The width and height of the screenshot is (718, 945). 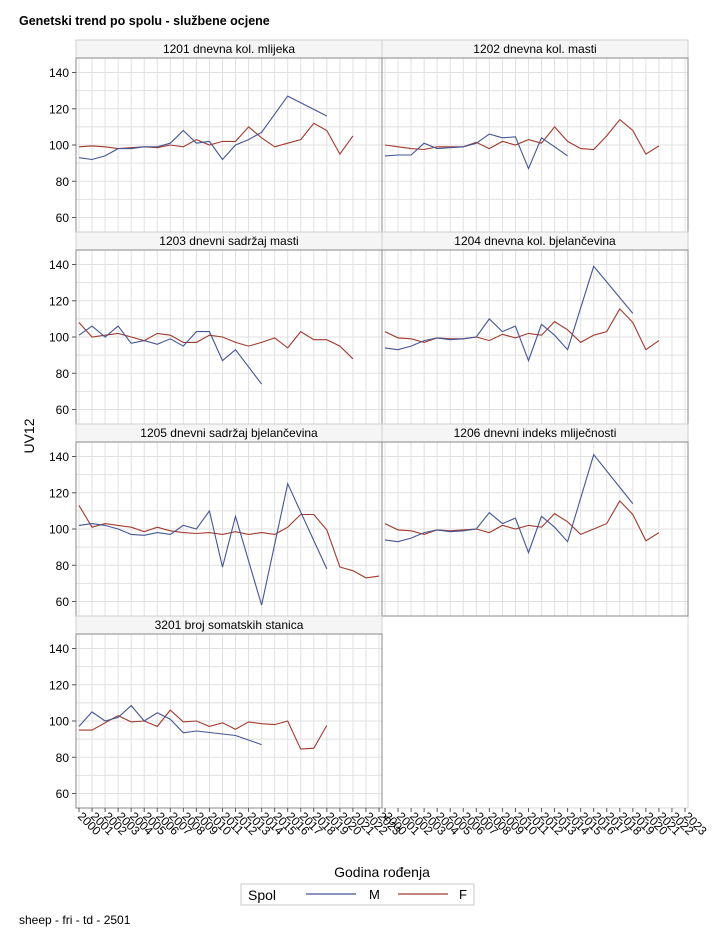 What do you see at coordinates (382, 872) in the screenshot?
I see `x-axis-title: Godina rođenja` at bounding box center [382, 872].